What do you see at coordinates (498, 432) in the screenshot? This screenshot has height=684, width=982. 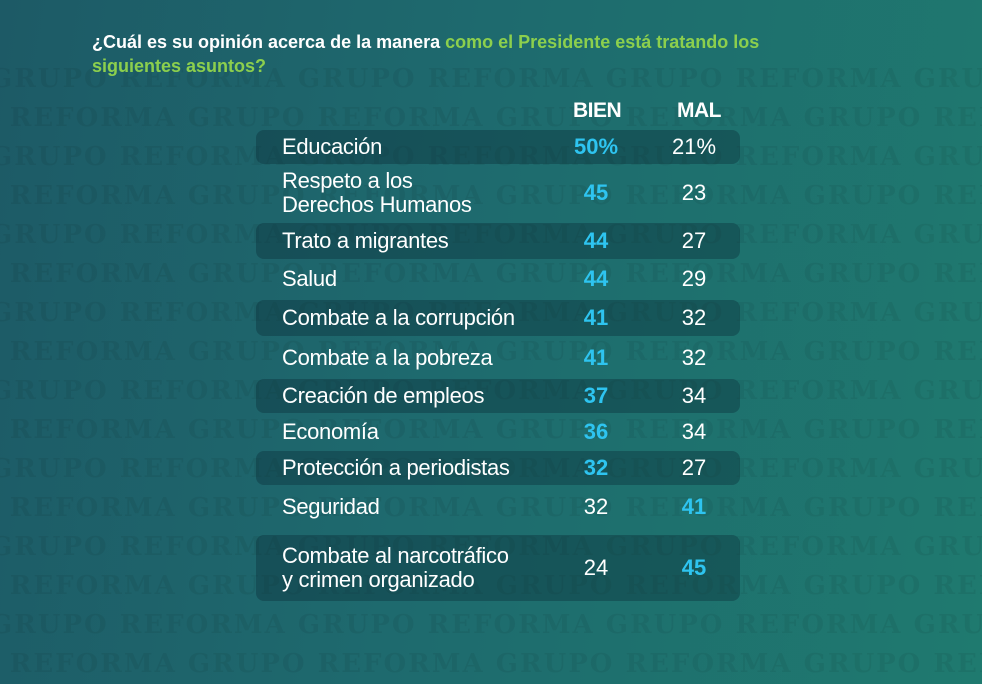 I see `table-row: Economía 36 34` at bounding box center [498, 432].